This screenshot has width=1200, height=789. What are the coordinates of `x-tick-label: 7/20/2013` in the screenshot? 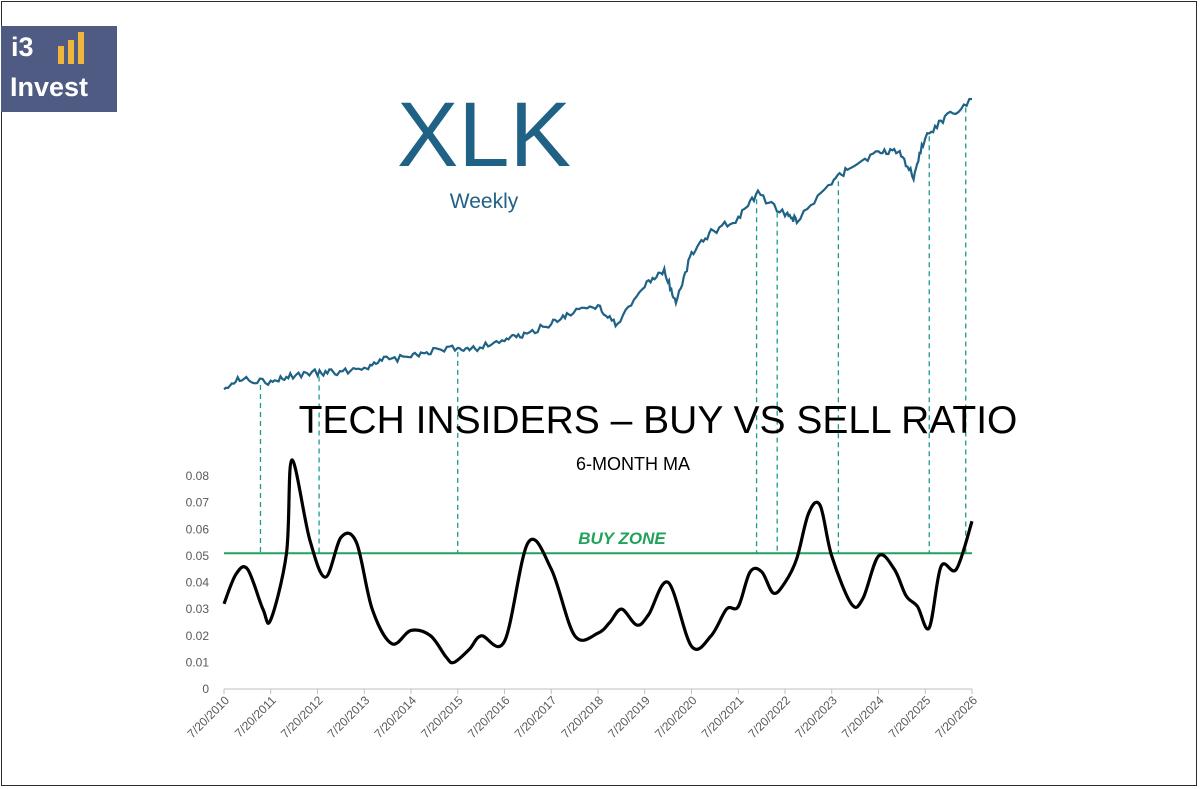 It's located at (349, 717).